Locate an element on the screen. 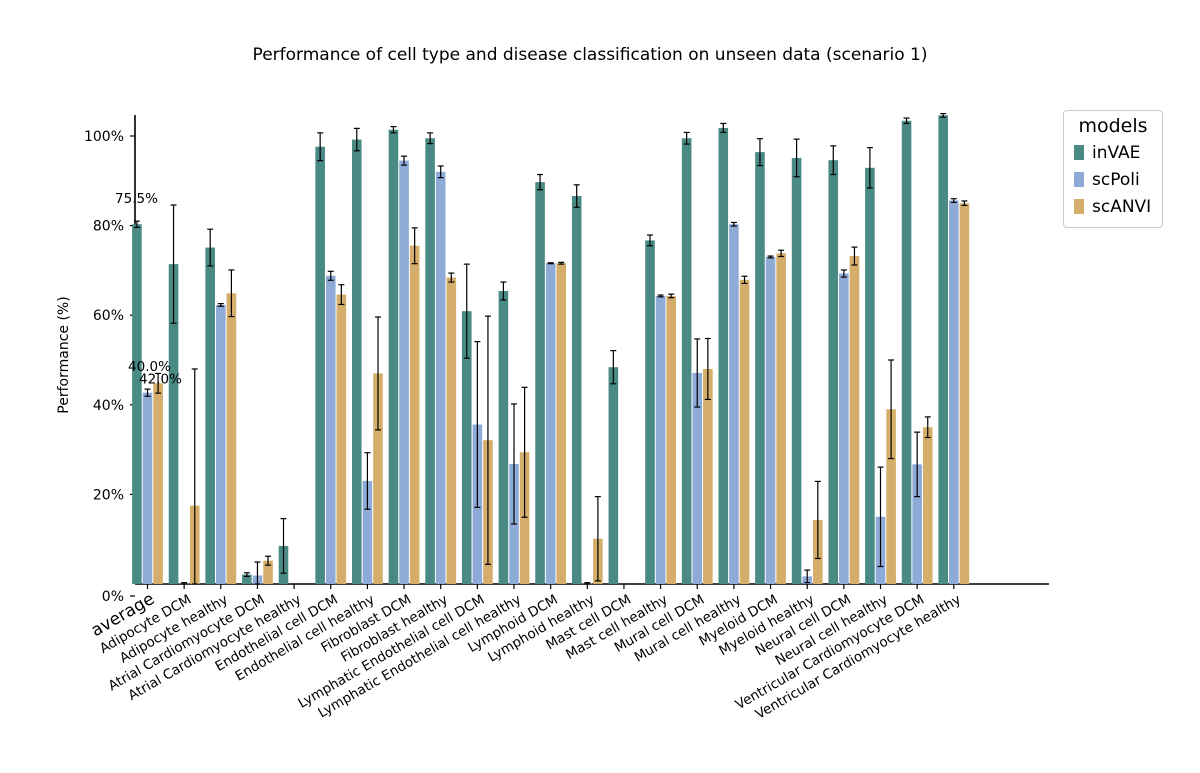 The width and height of the screenshot is (1200, 773). y-axis-label: Performance (%) is located at coordinates (64, 354).